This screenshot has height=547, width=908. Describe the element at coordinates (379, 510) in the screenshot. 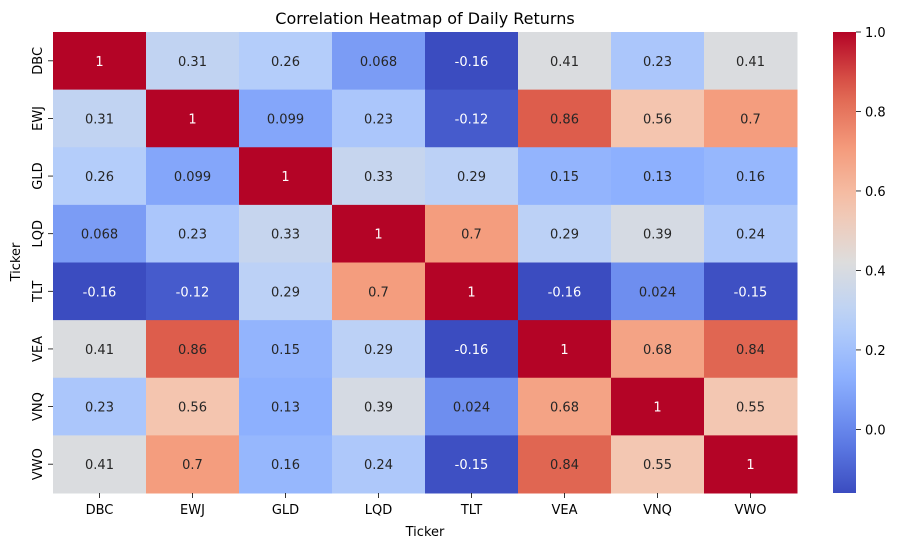

I see `x-tick-label: LQD` at that location.